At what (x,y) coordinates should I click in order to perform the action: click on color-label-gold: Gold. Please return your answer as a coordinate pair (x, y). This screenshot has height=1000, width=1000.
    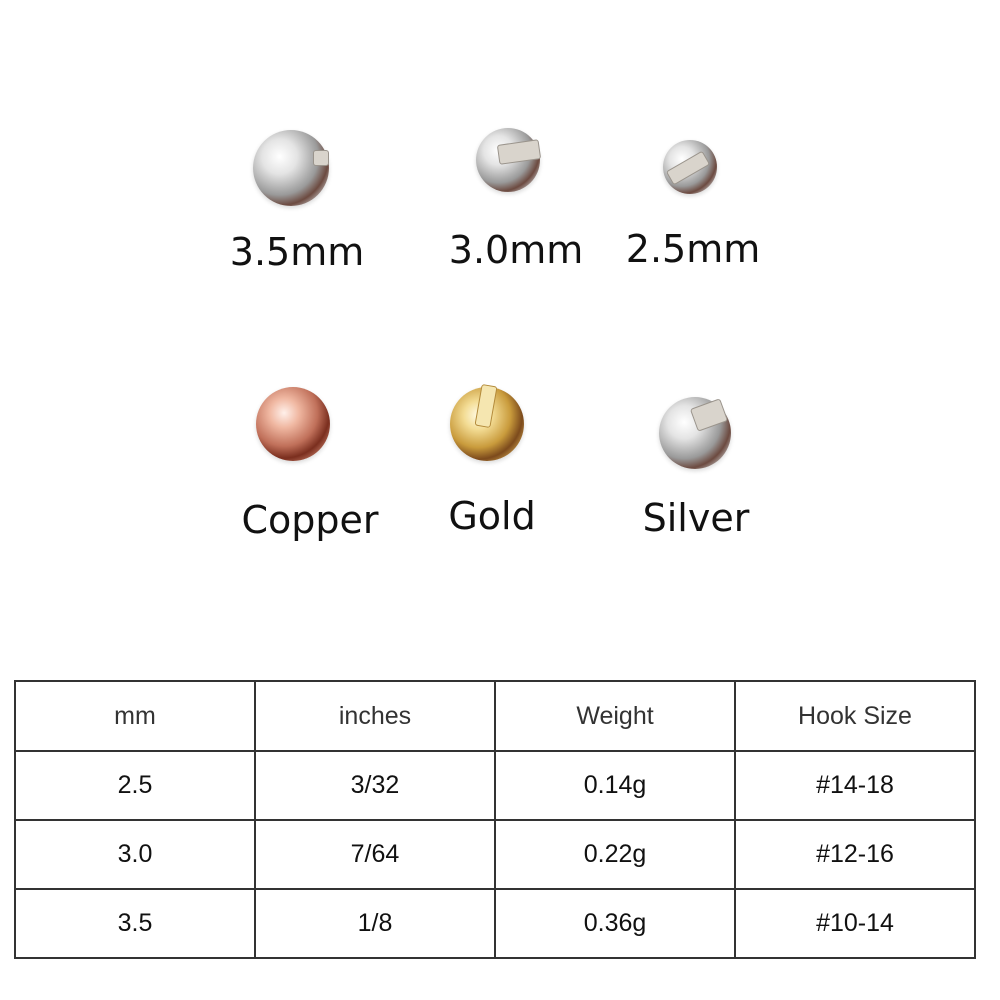
    Looking at the image, I should click on (492, 516).